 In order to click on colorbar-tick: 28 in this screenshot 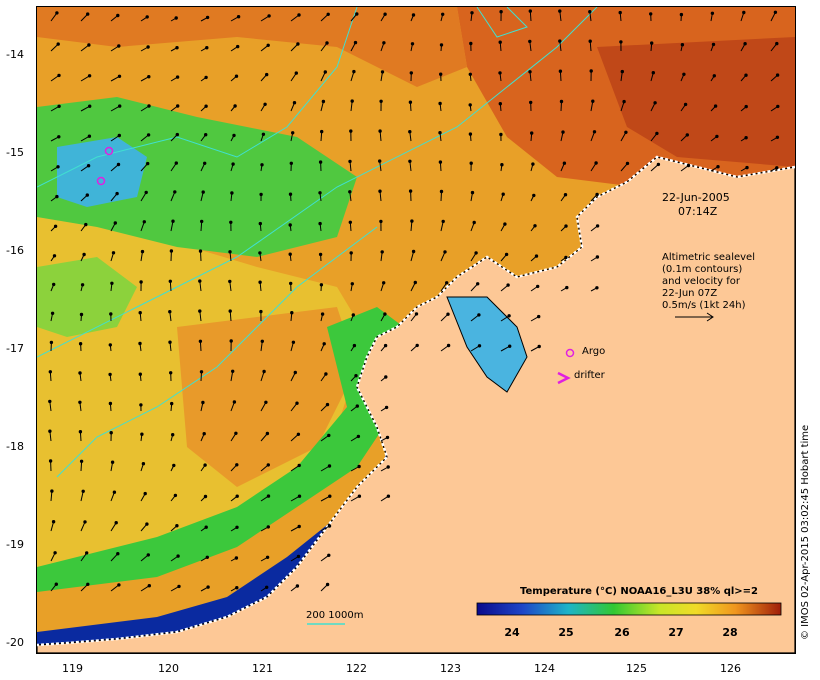, I will do `click(730, 632)`.